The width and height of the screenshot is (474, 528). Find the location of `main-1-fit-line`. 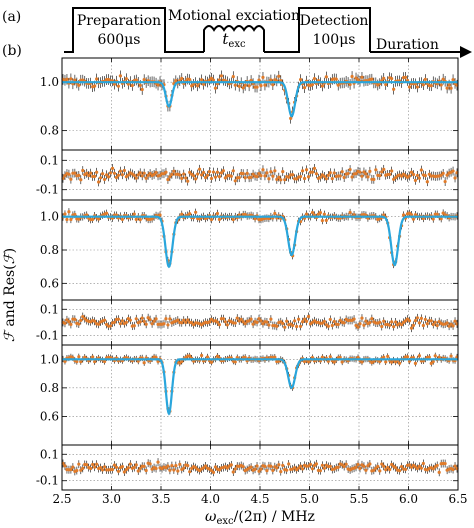

main-1-fit-line is located at coordinates (260, 99).